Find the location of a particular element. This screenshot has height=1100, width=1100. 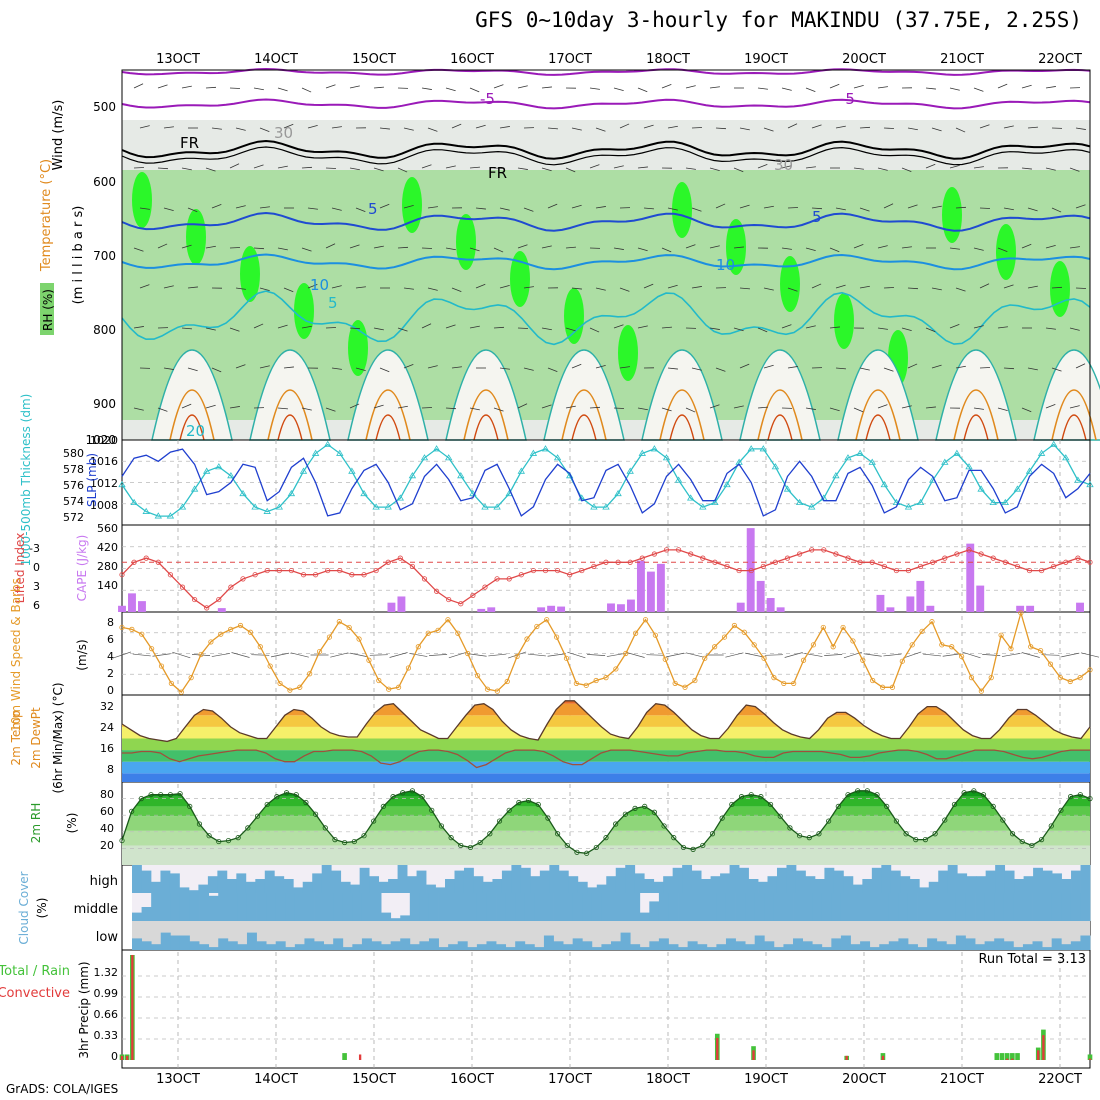

run-total-label: Run Total = 3.13 is located at coordinates (1032, 959).